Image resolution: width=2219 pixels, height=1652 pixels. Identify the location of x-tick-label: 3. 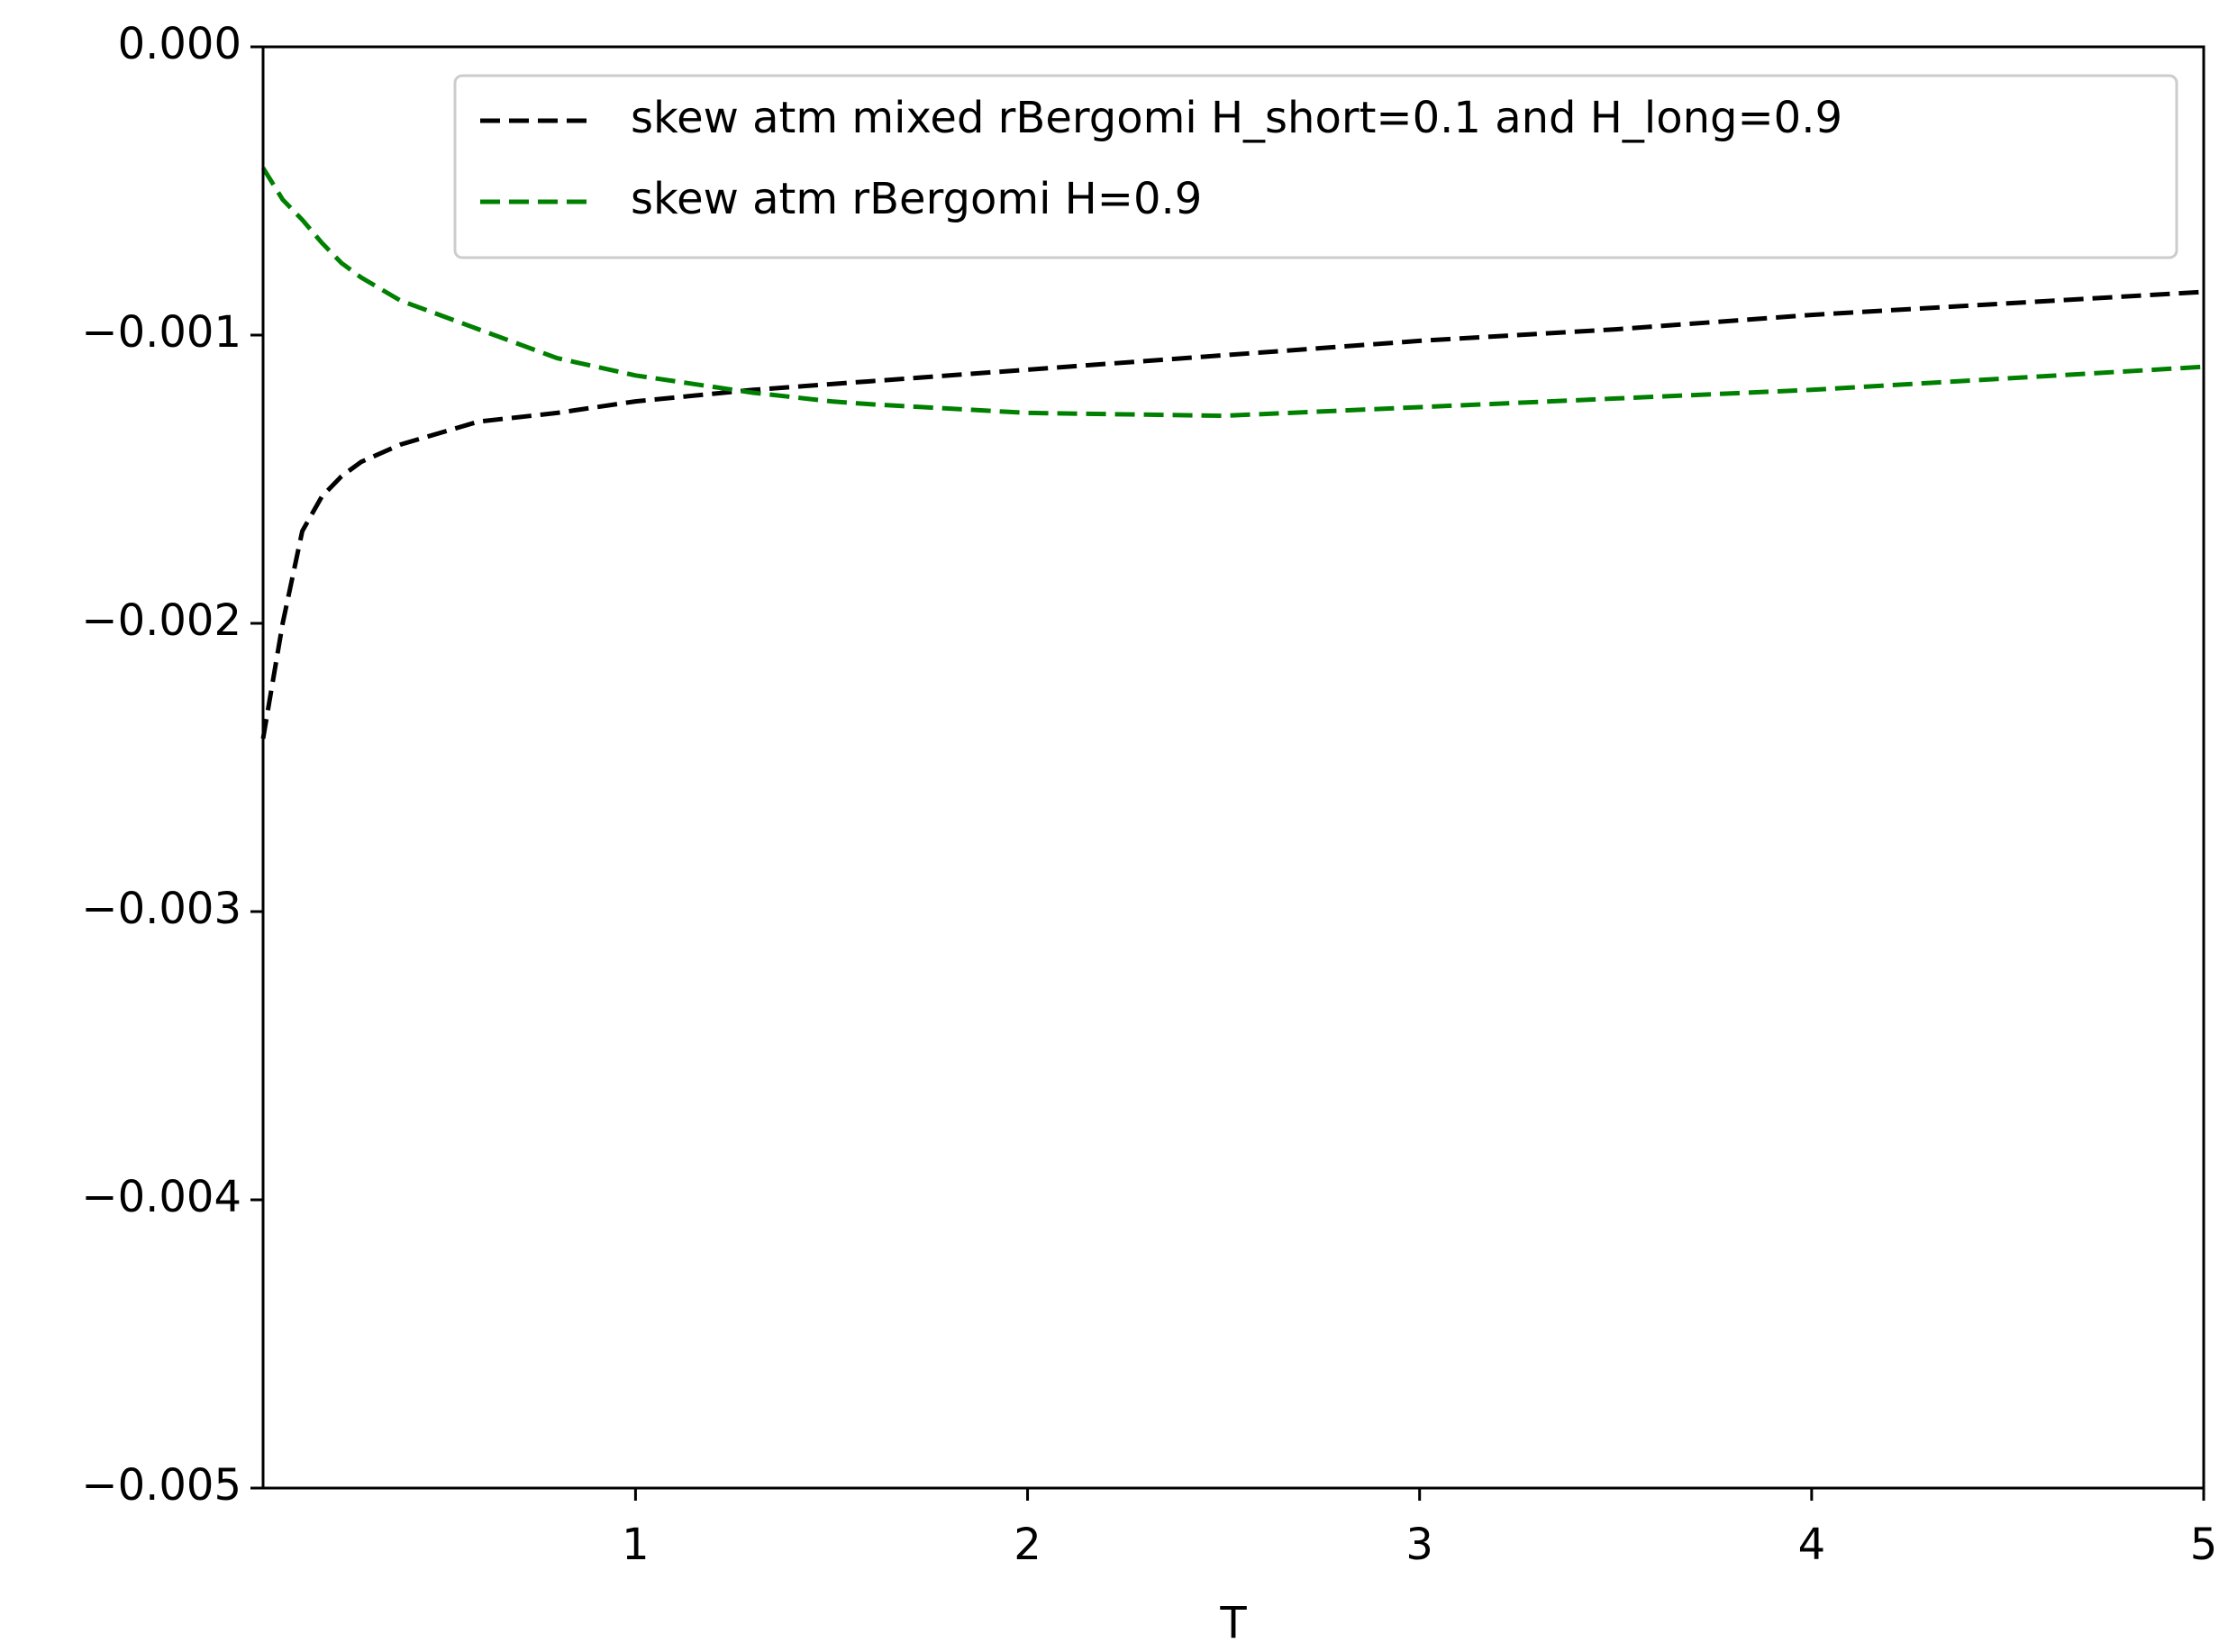
(1419, 1545).